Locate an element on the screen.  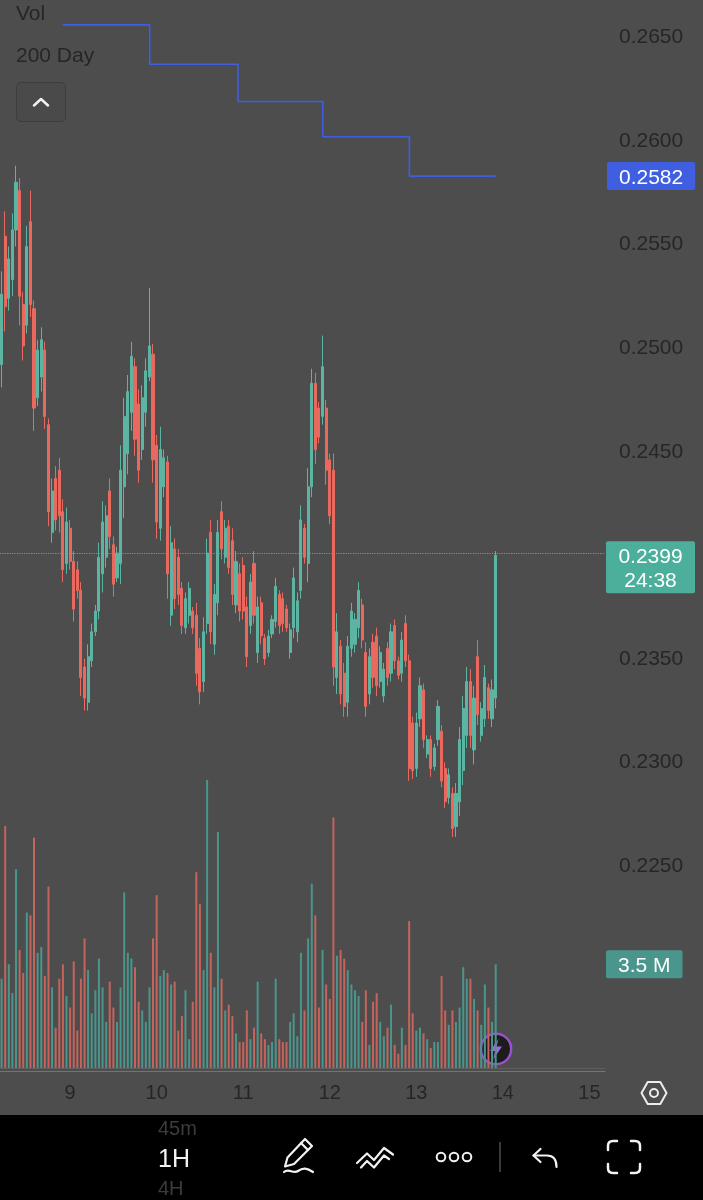
text: 4H is located at coordinates (171, 1188).